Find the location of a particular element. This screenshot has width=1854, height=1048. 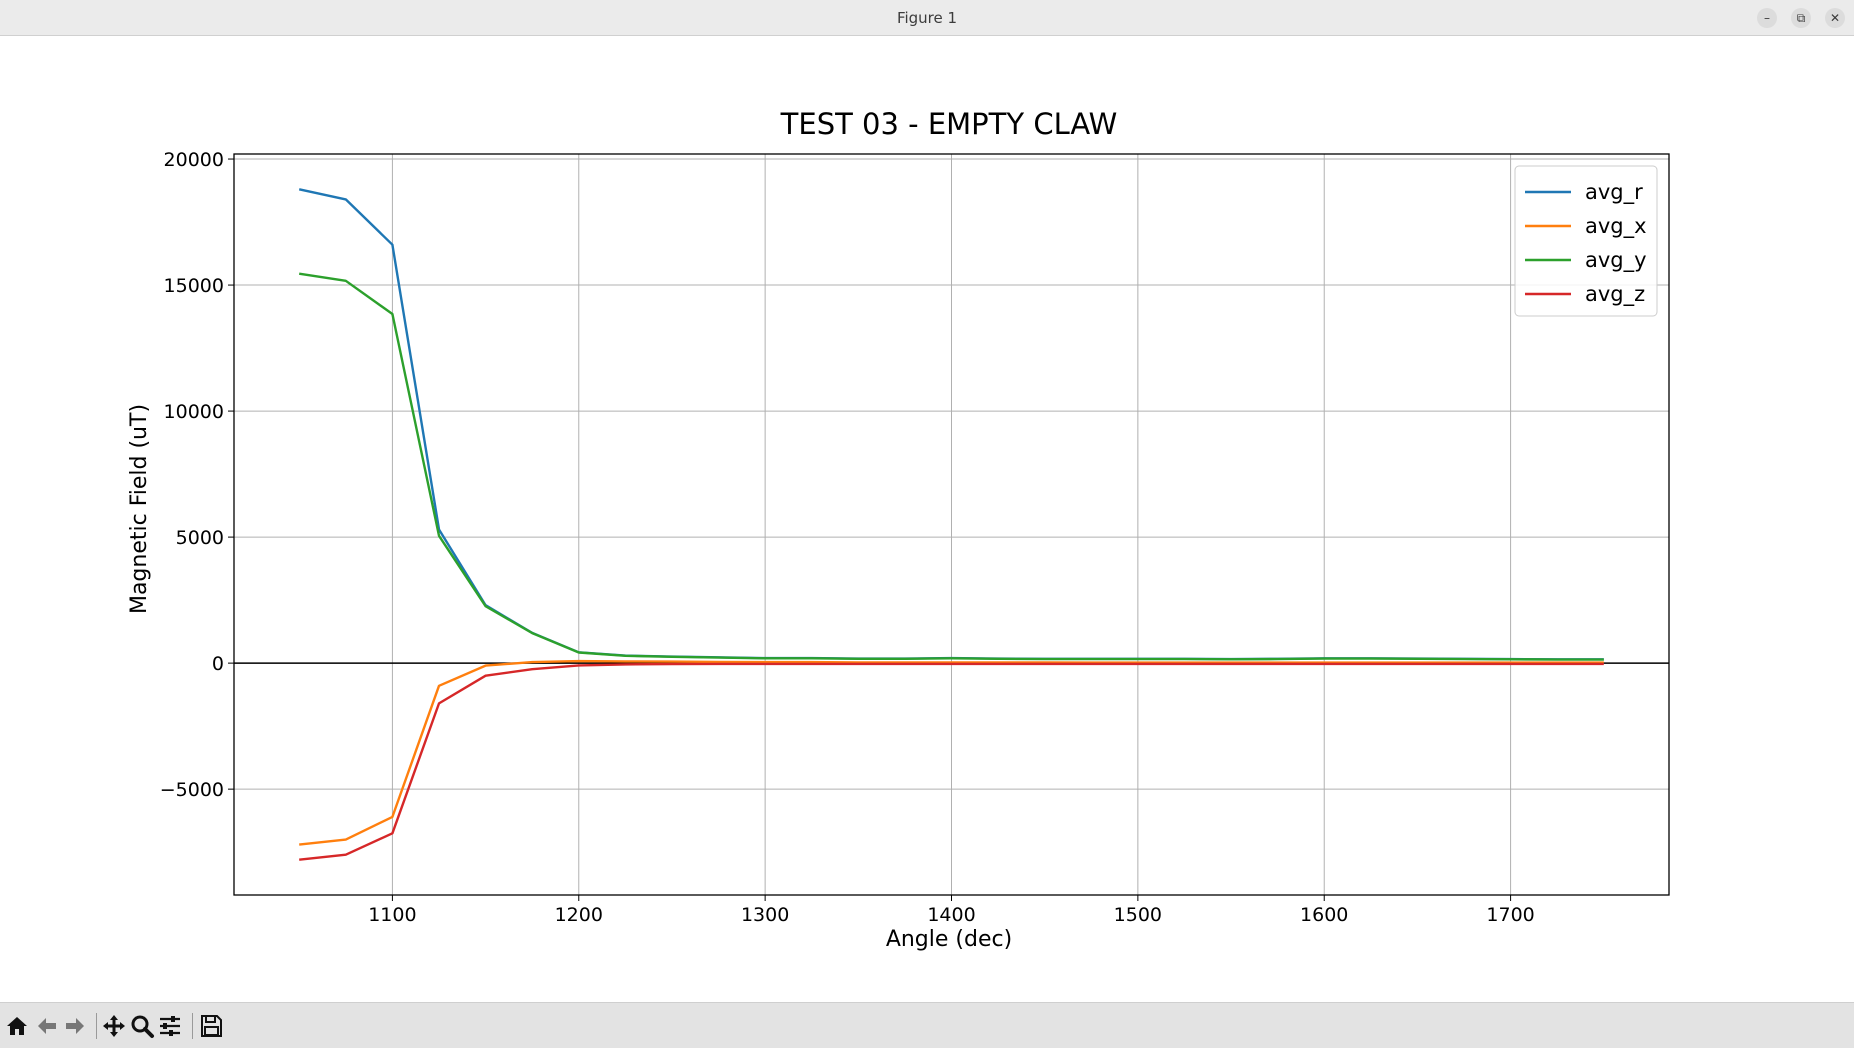

navigation-toolbar is located at coordinates (927, 1025).